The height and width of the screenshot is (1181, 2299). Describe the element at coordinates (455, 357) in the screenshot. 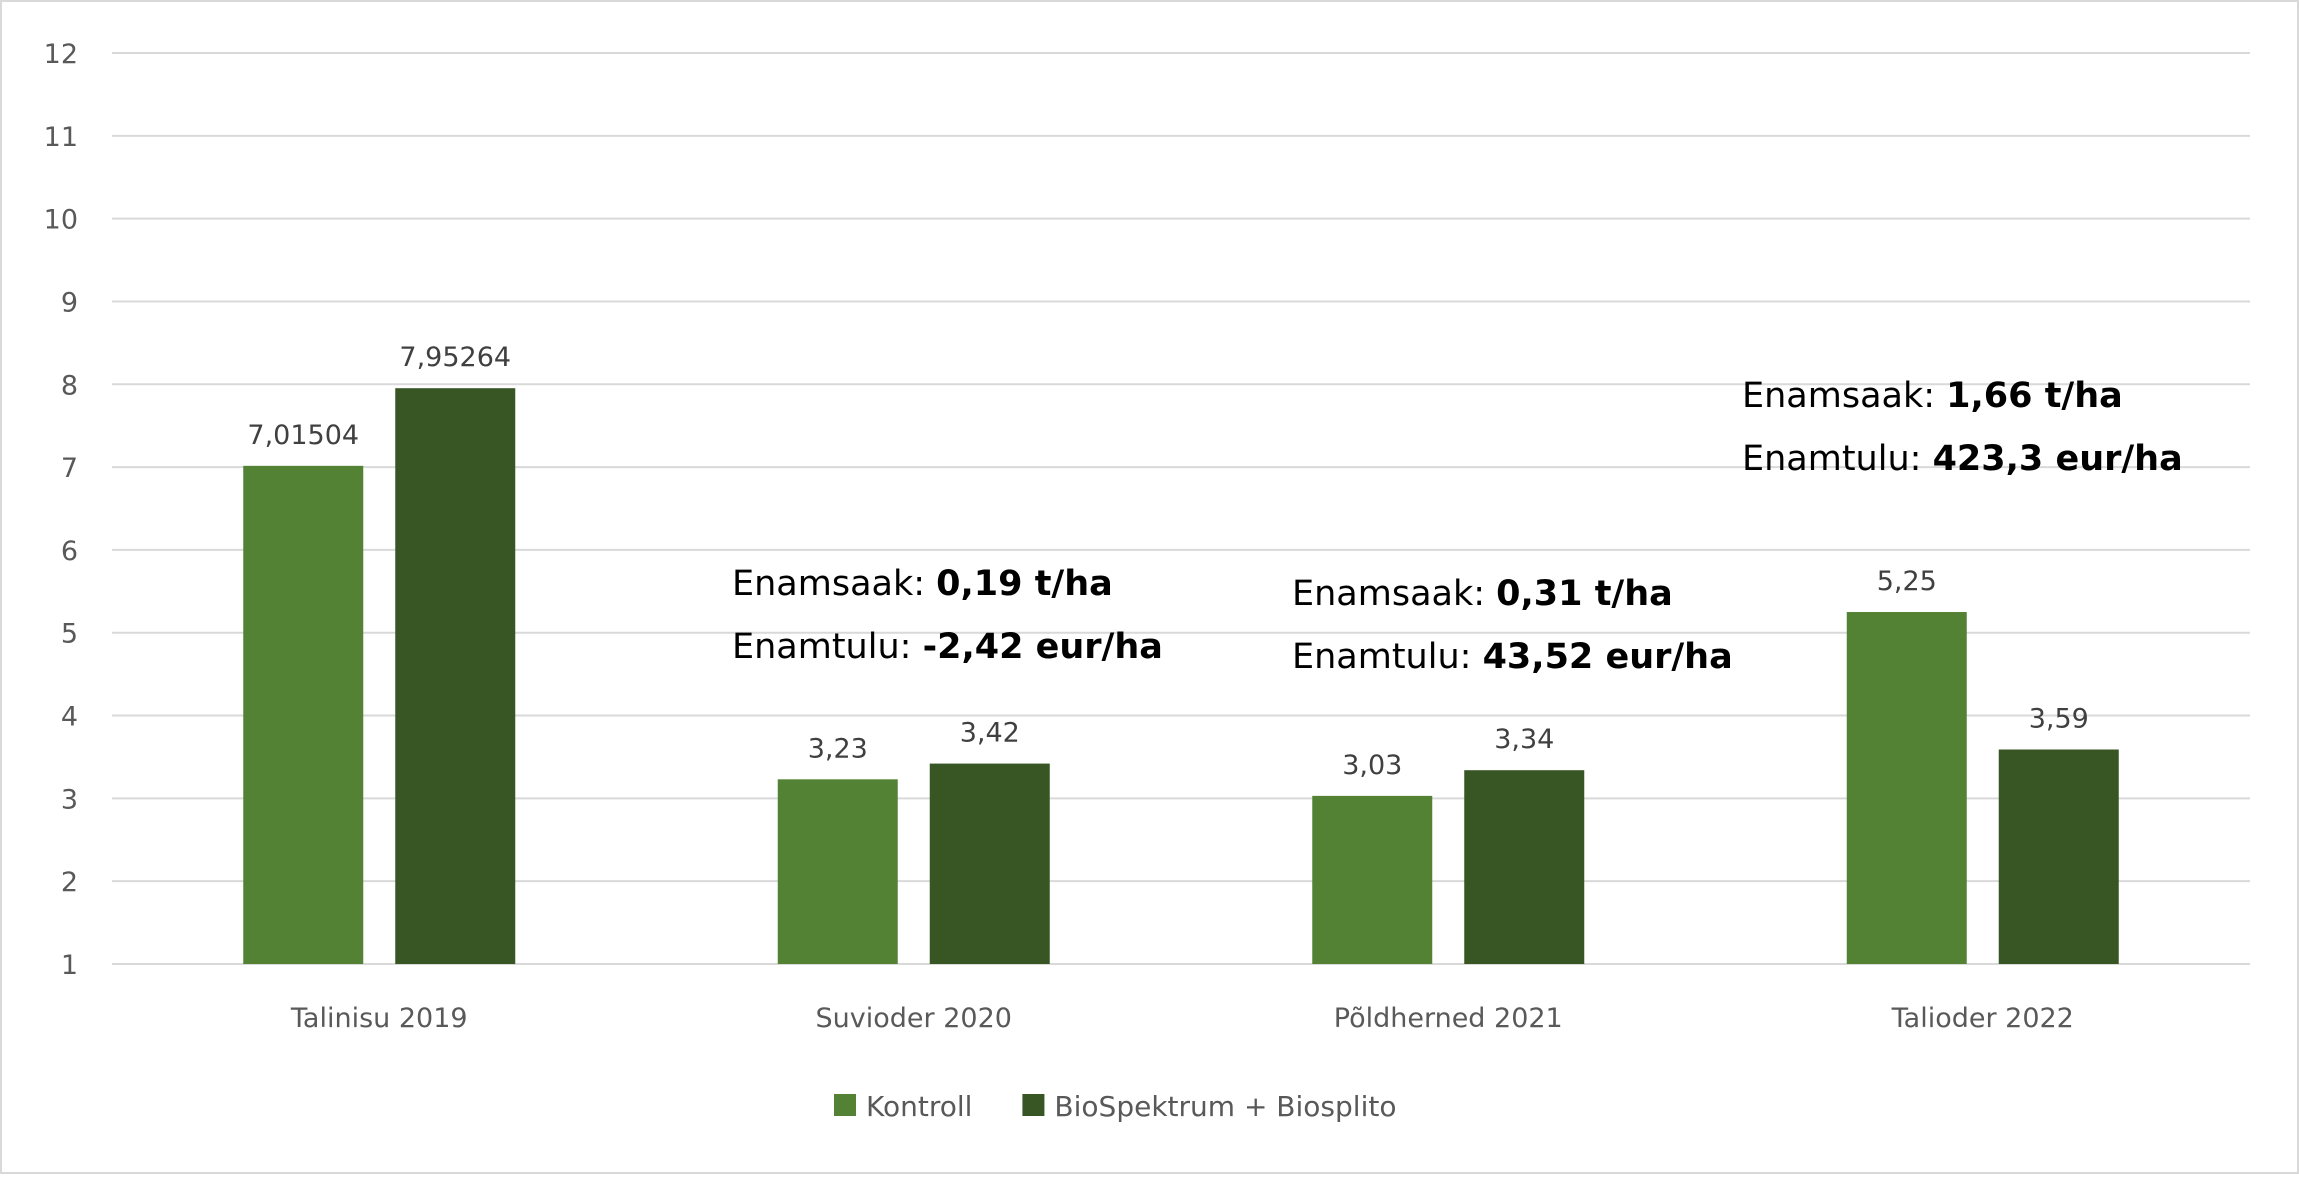

I see `data-label: 7,95264` at that location.